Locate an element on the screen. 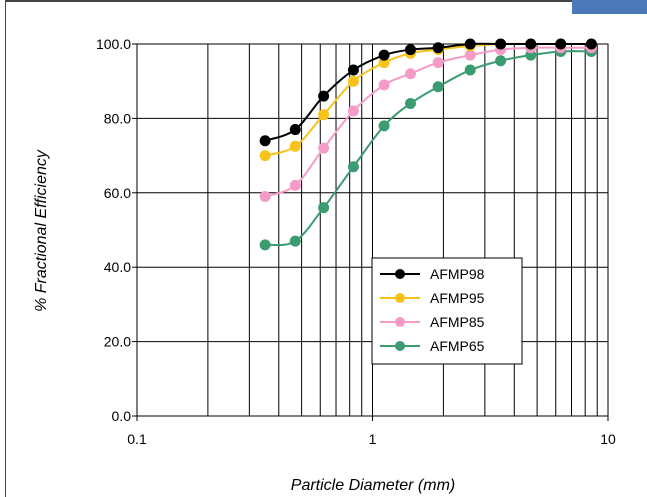 The width and height of the screenshot is (647, 497). y-tick-label: 20.0 is located at coordinates (117, 342).